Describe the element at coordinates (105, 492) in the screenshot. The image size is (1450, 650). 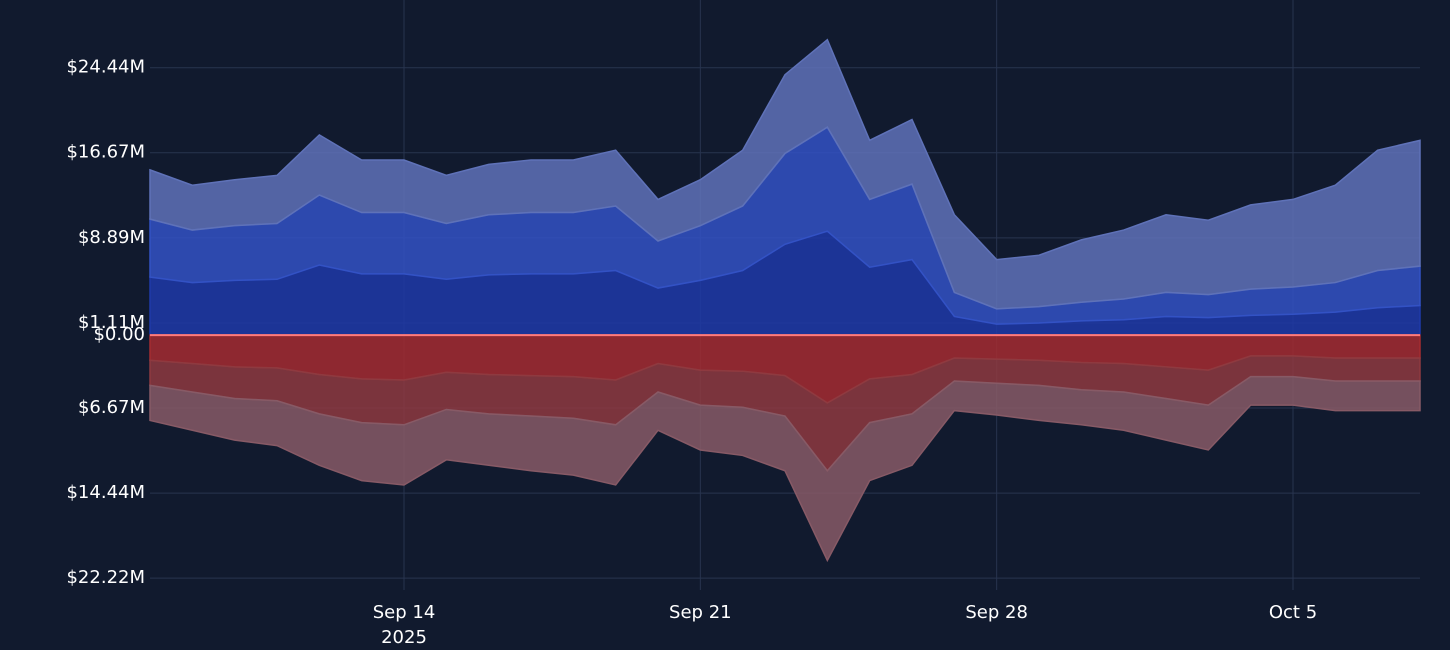
I see `y-tick-label: $14.44M` at that location.